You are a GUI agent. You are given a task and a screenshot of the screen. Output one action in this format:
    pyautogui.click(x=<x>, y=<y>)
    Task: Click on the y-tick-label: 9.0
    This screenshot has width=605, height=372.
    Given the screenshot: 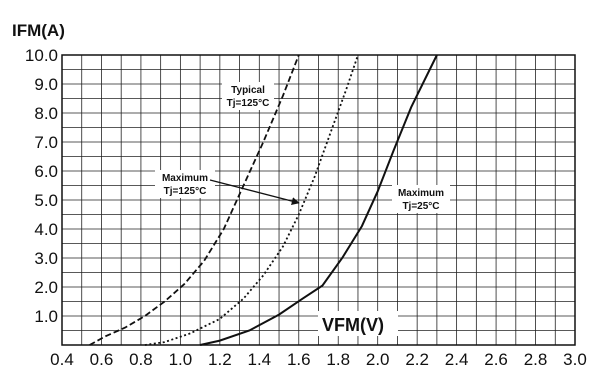 What is the action you would take?
    pyautogui.click(x=46, y=84)
    